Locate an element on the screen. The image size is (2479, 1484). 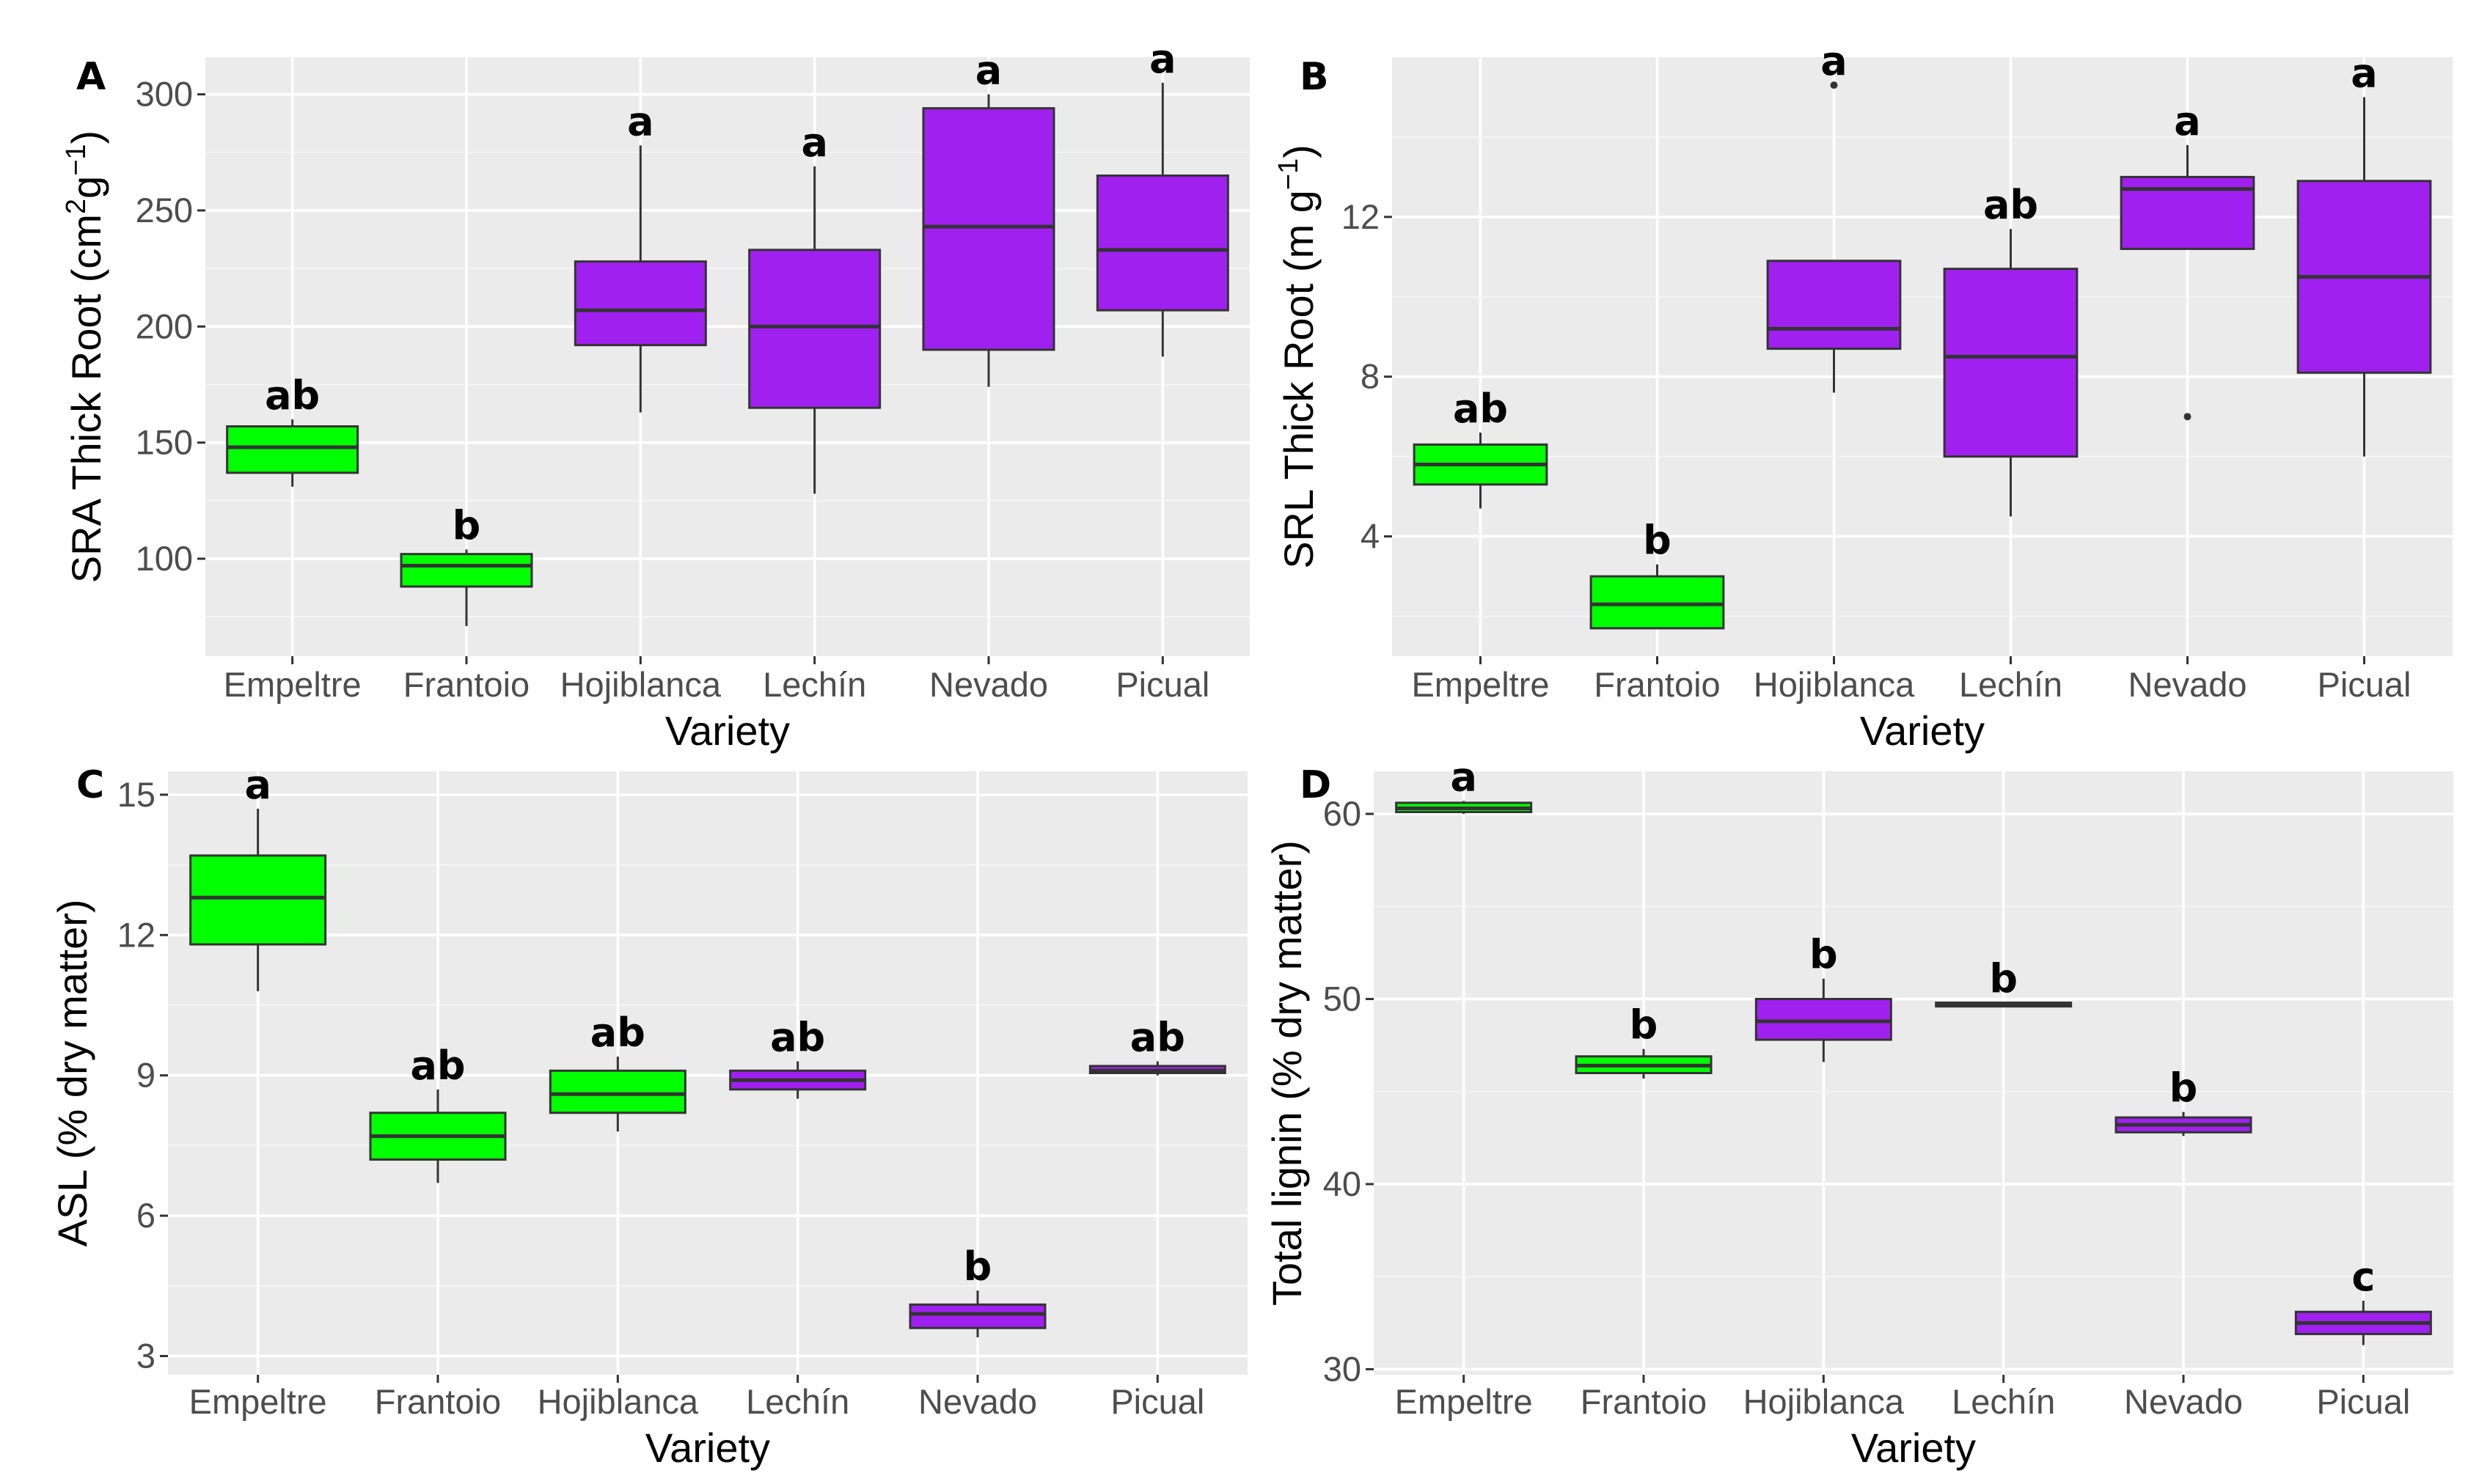
box-frantoio: ab is located at coordinates (438, 1113).